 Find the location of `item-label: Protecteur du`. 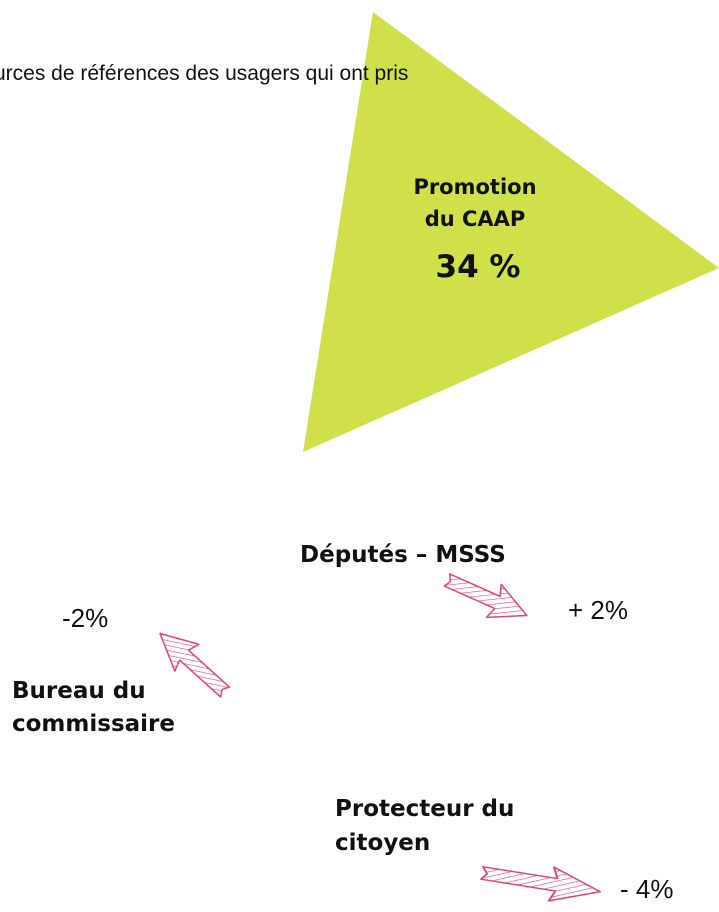

item-label: Protecteur du is located at coordinates (424, 809).